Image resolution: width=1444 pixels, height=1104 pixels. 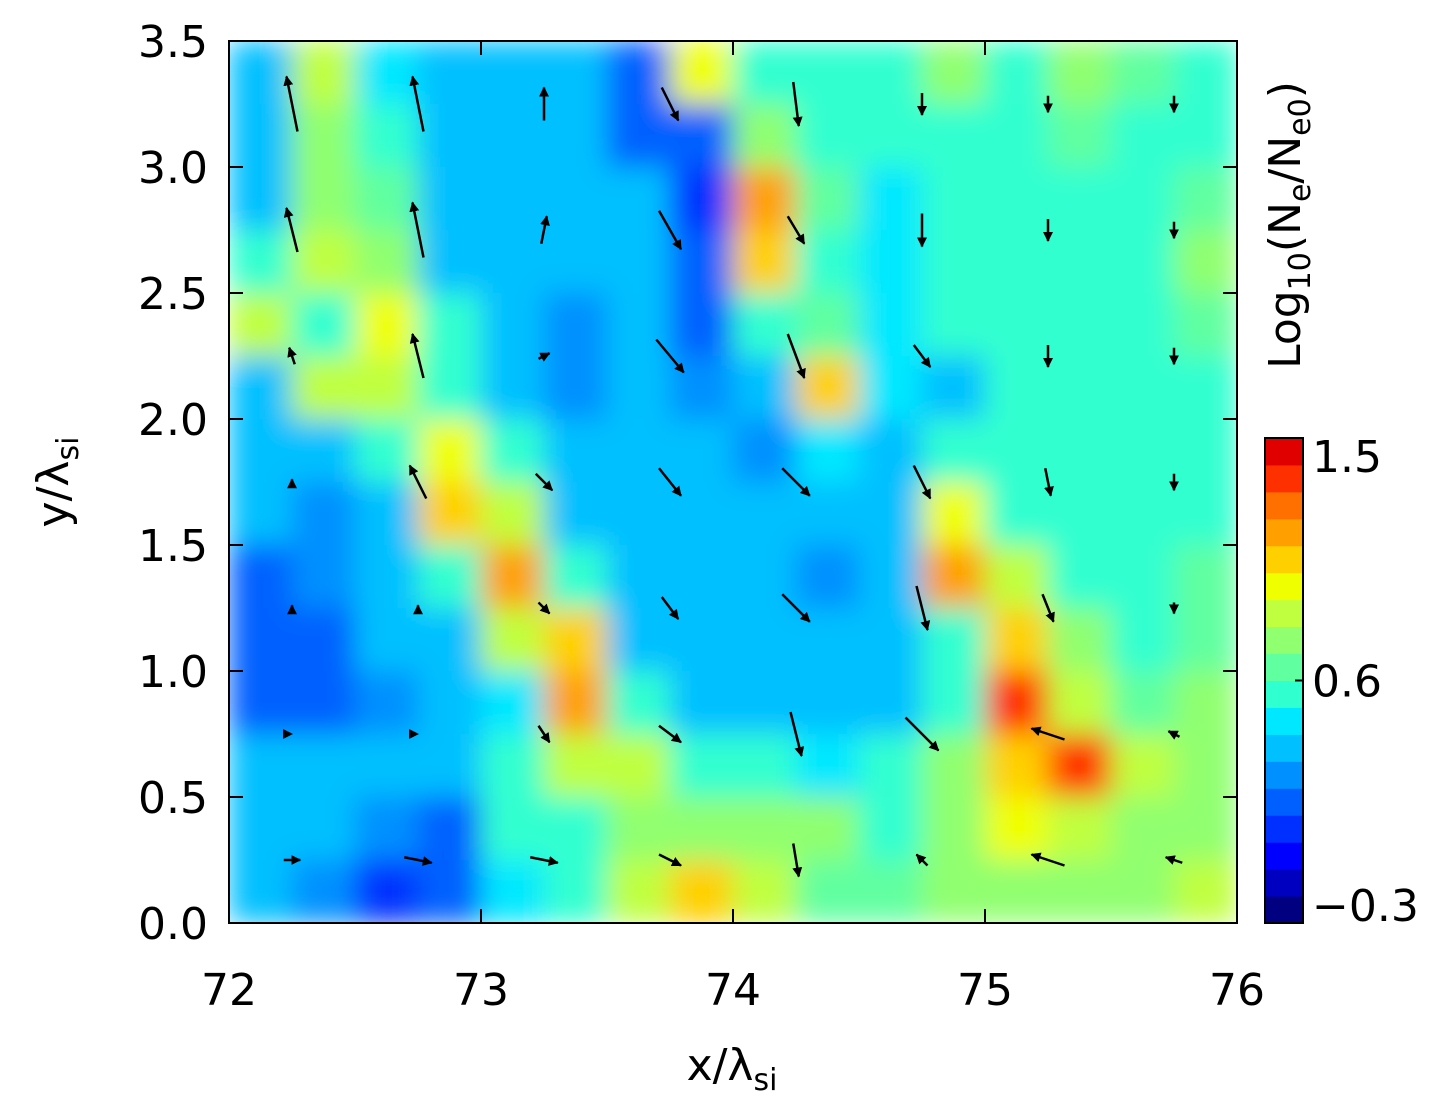 What do you see at coordinates (1341, 682) in the screenshot?
I see `colorbar: 1.5 0.6 −0.3` at bounding box center [1341, 682].